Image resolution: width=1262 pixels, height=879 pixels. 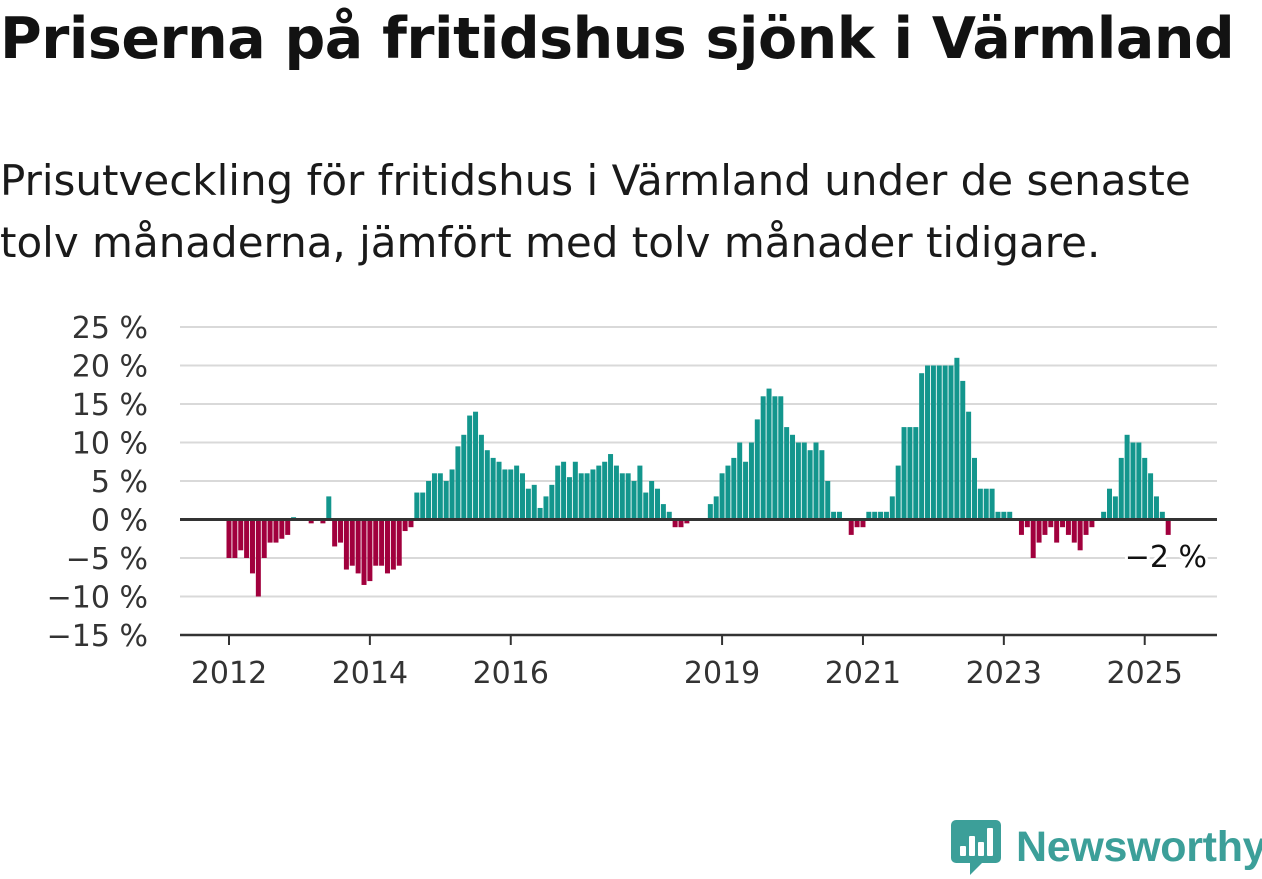 I want to click on brand-name: Newsworthy, so click(x=1139, y=846).